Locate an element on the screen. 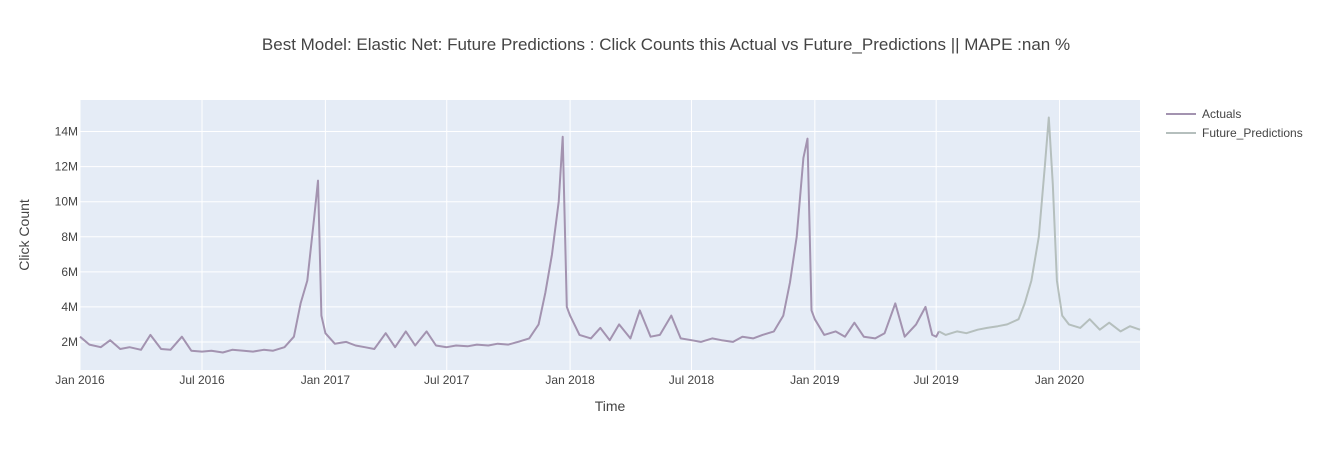  y-tick-label: 4M is located at coordinates (69, 307).